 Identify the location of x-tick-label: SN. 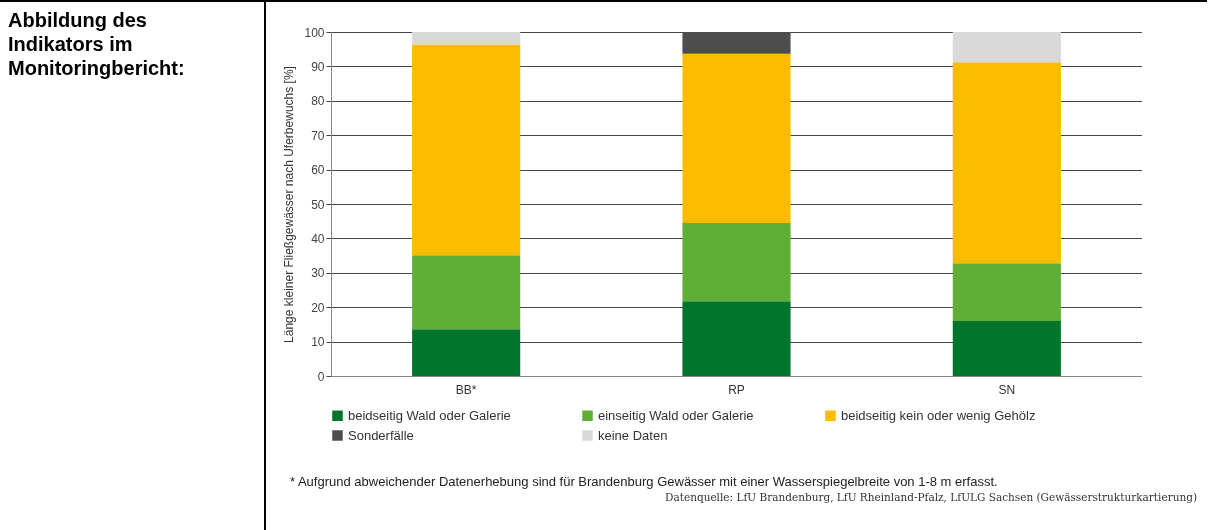
(1007, 389).